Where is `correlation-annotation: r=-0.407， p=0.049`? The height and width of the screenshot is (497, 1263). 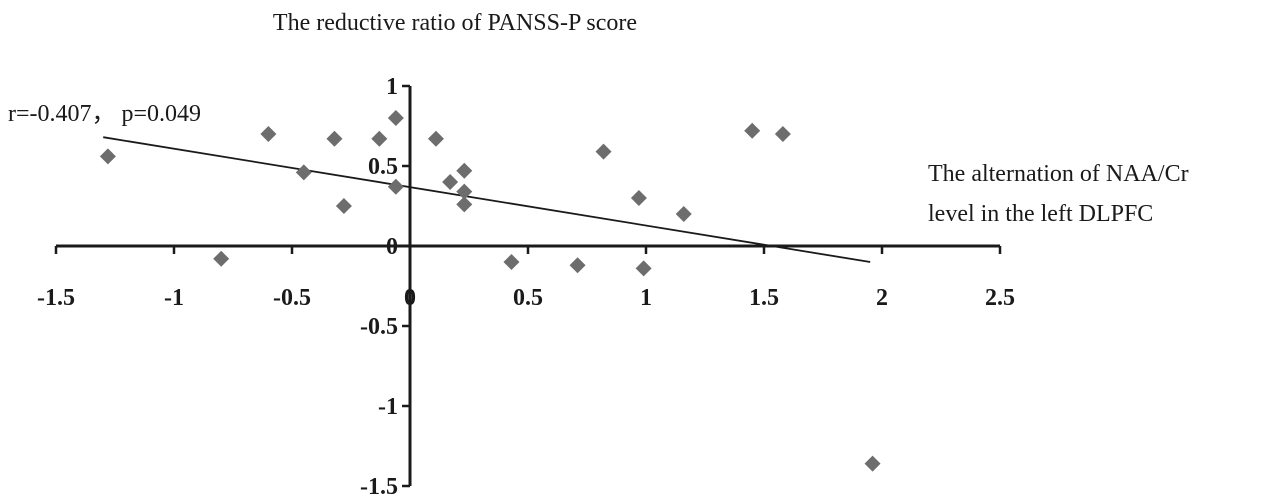
correlation-annotation: r=-0.407， p=0.049 is located at coordinates (104, 114).